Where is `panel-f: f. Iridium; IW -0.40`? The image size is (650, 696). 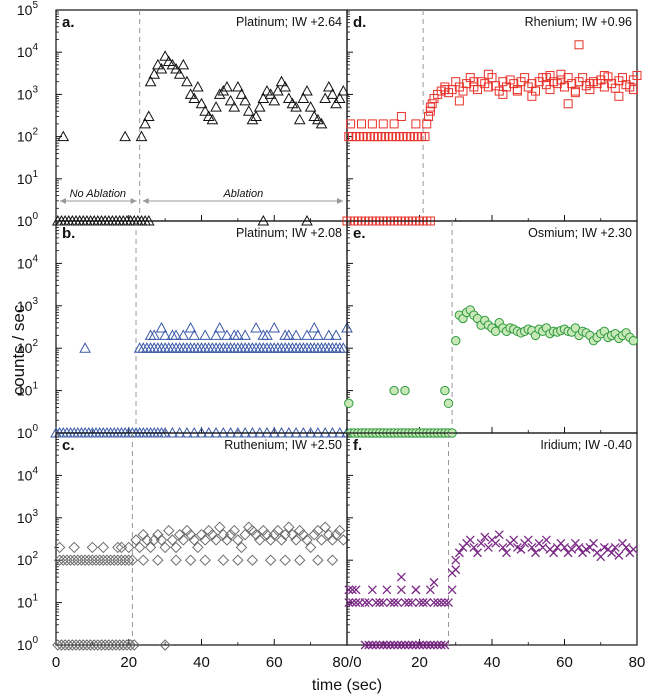 panel-f: f. Iridium; IW -0.40 is located at coordinates (491, 541).